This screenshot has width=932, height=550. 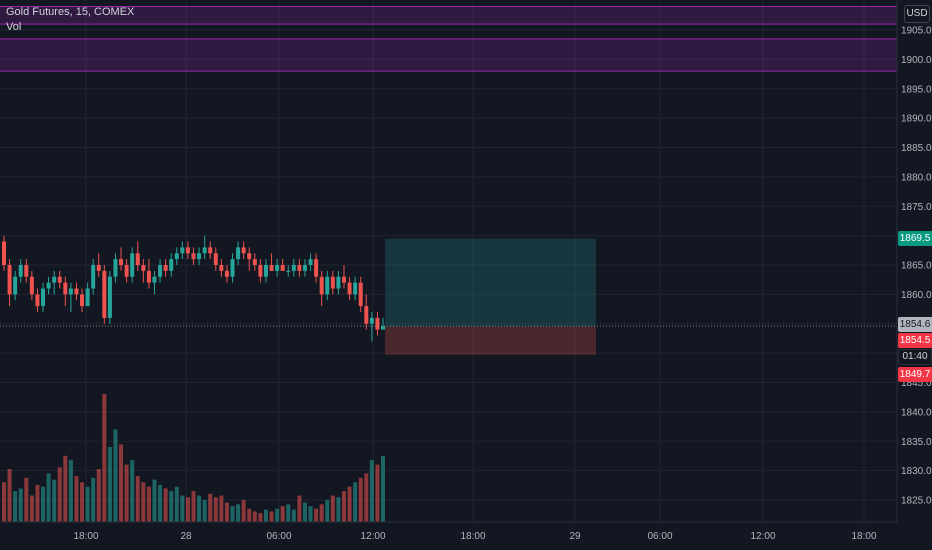 I want to click on y-tick-label: 1840.0, so click(x=916, y=412).